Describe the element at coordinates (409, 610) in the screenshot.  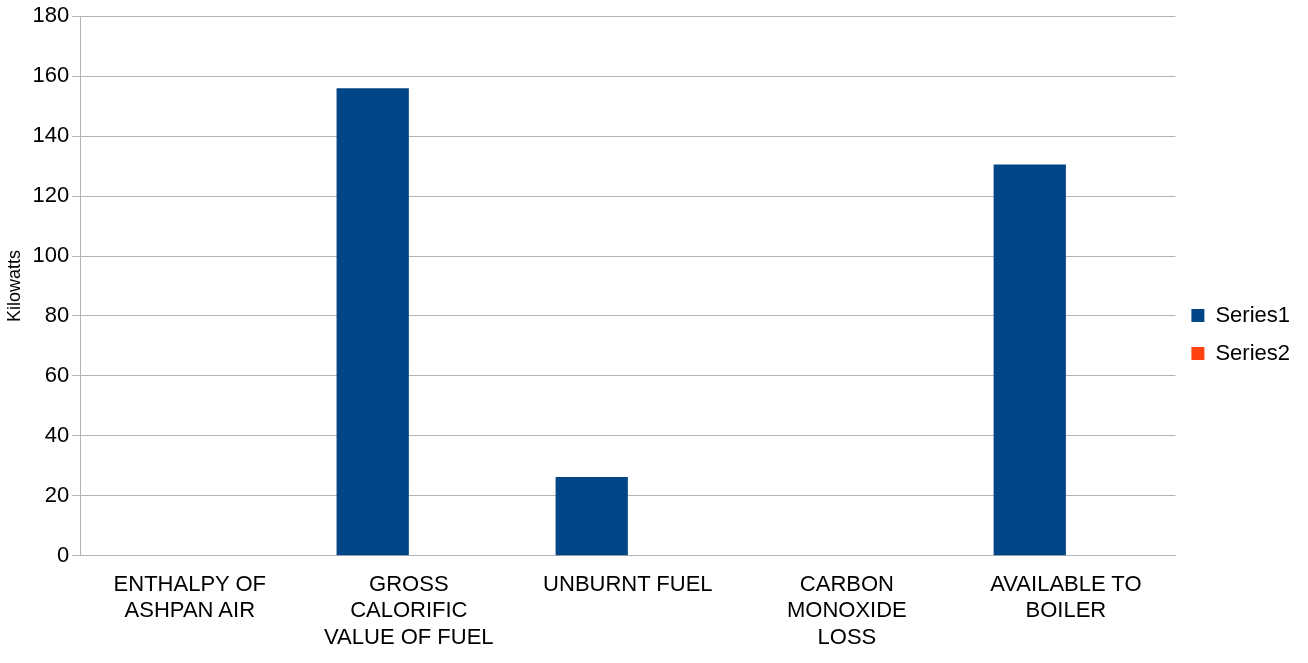
I see `x-tick-label: GROSS CALORIFIC VALUE OF FUEL` at that location.